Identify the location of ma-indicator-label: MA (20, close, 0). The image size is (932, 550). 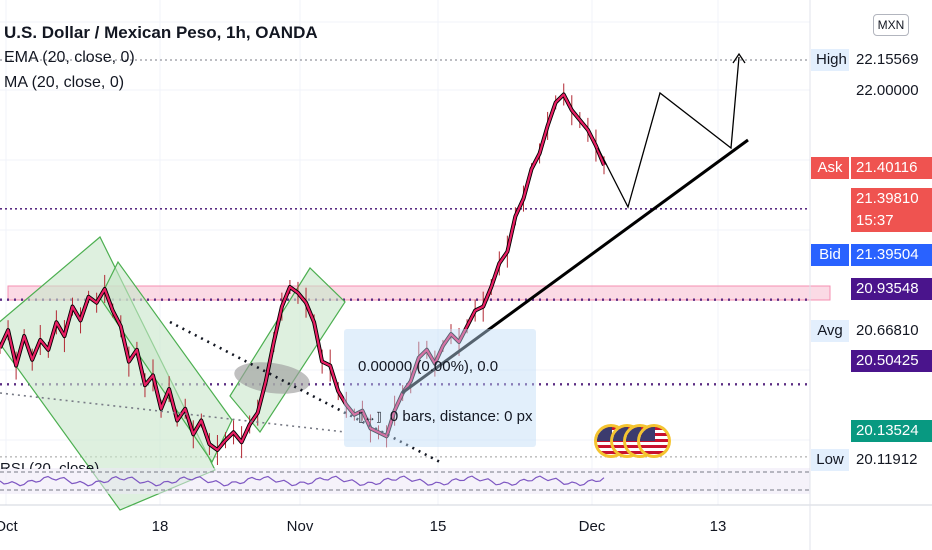
(64, 82).